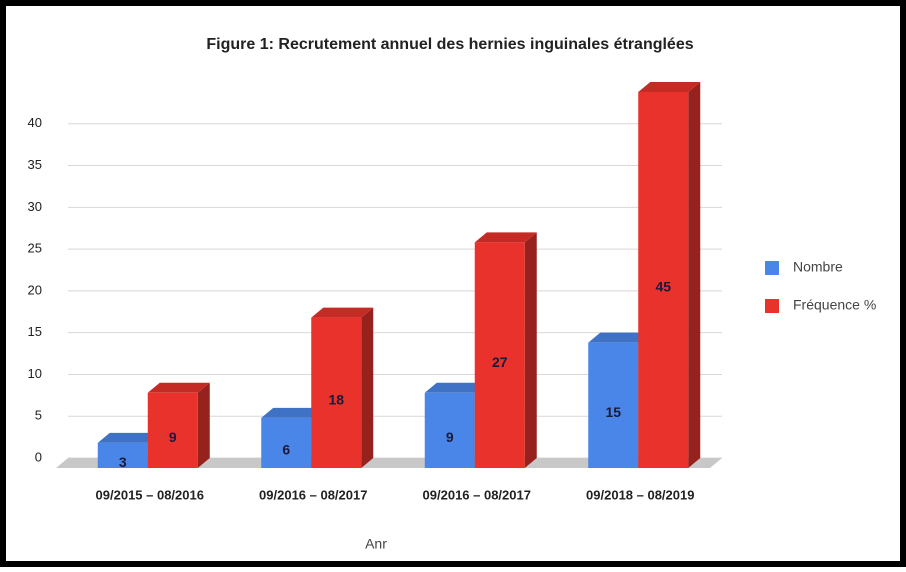 The image size is (906, 572). What do you see at coordinates (834, 305) in the screenshot?
I see `legend-label: Fréquence %` at bounding box center [834, 305].